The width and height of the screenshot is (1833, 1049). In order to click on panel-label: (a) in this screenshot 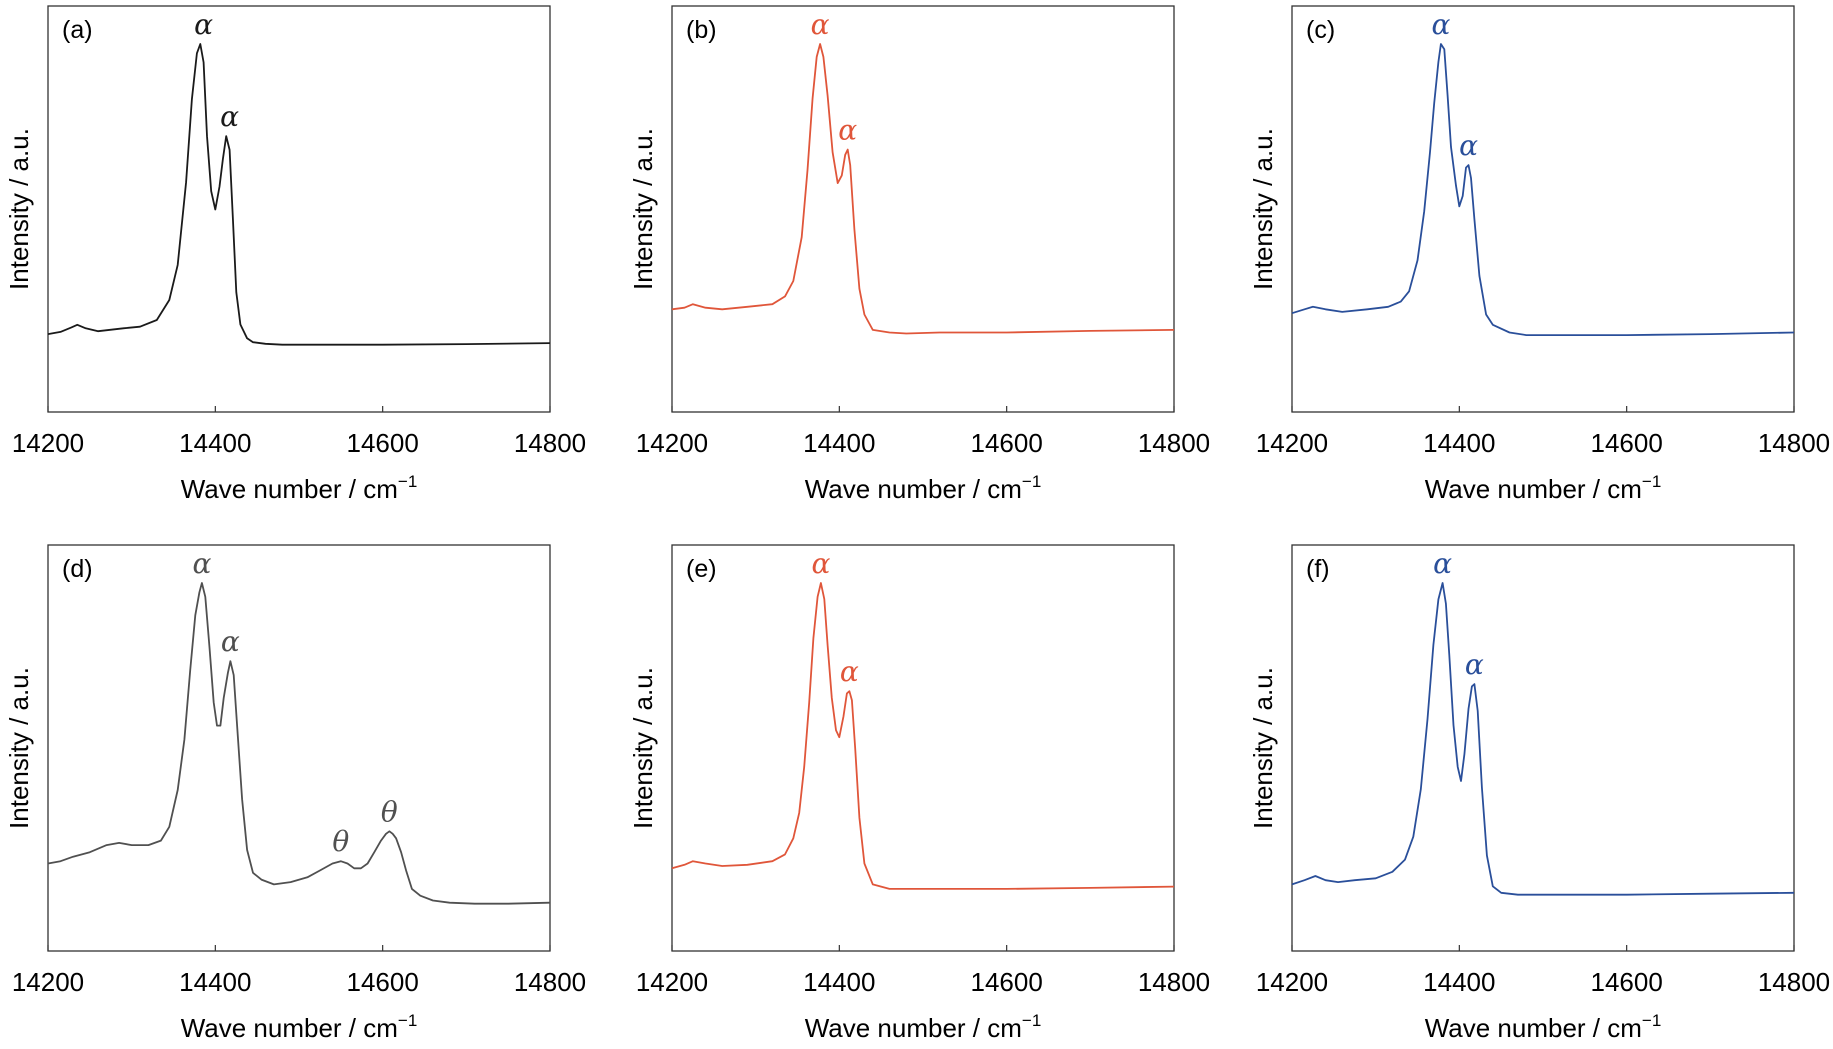, I will do `click(77, 30)`.